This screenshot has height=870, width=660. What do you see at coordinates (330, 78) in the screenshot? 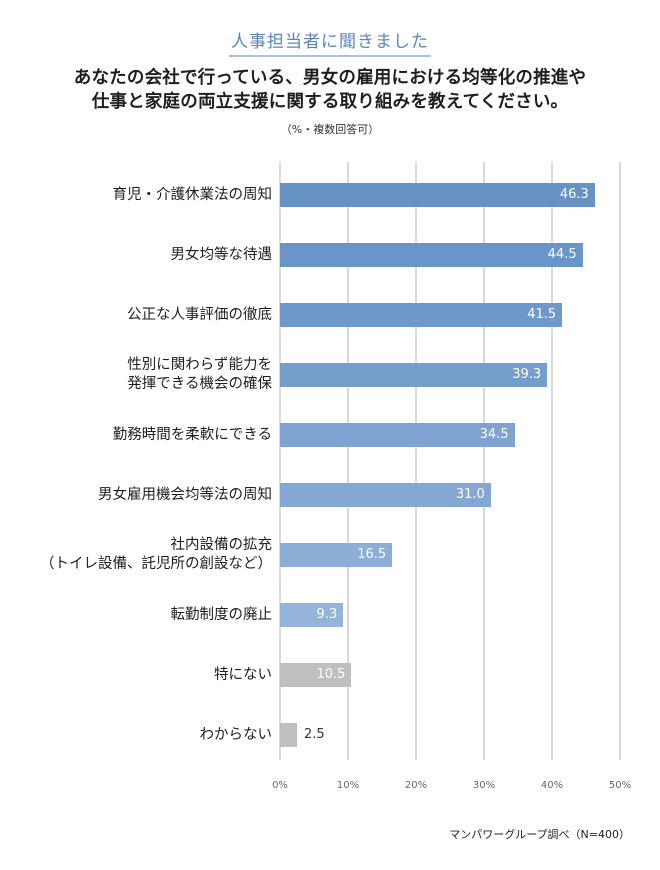
I see `chart-title-line-1: あなたの会社で行っている、男女の雇用における均等化の推進や` at bounding box center [330, 78].